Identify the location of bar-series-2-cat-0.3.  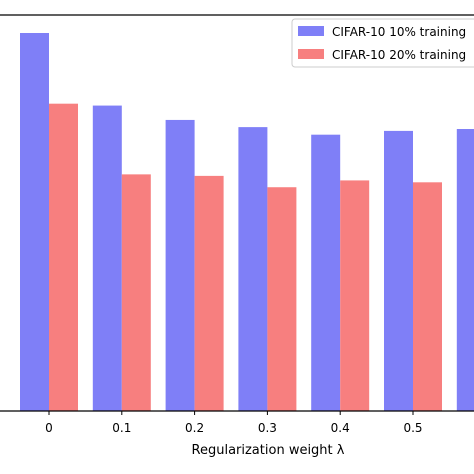
(282, 299).